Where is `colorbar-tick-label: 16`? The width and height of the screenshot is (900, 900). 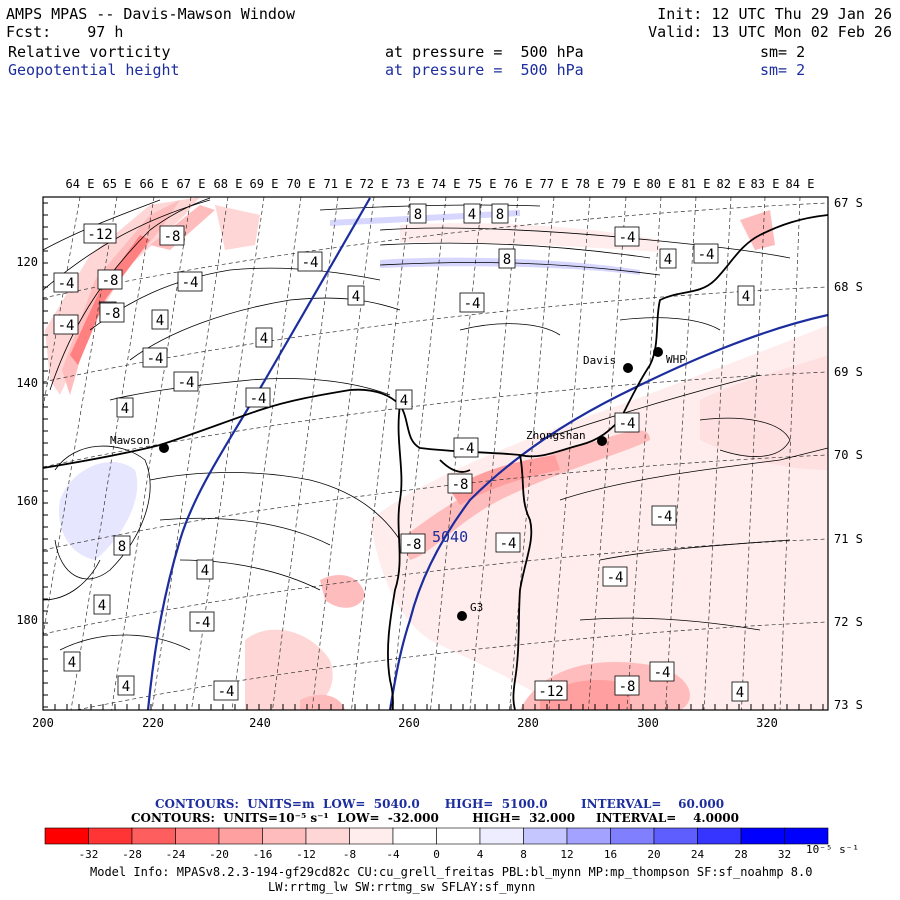
colorbar-tick-label: 16 is located at coordinates (610, 854).